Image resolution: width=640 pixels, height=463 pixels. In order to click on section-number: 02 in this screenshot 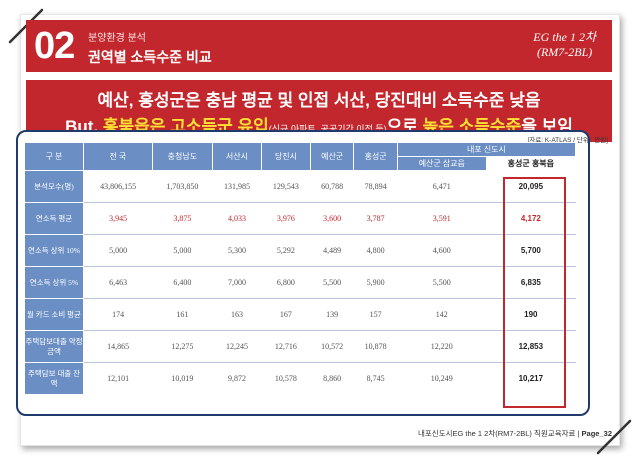, I will do `click(54, 46)`.